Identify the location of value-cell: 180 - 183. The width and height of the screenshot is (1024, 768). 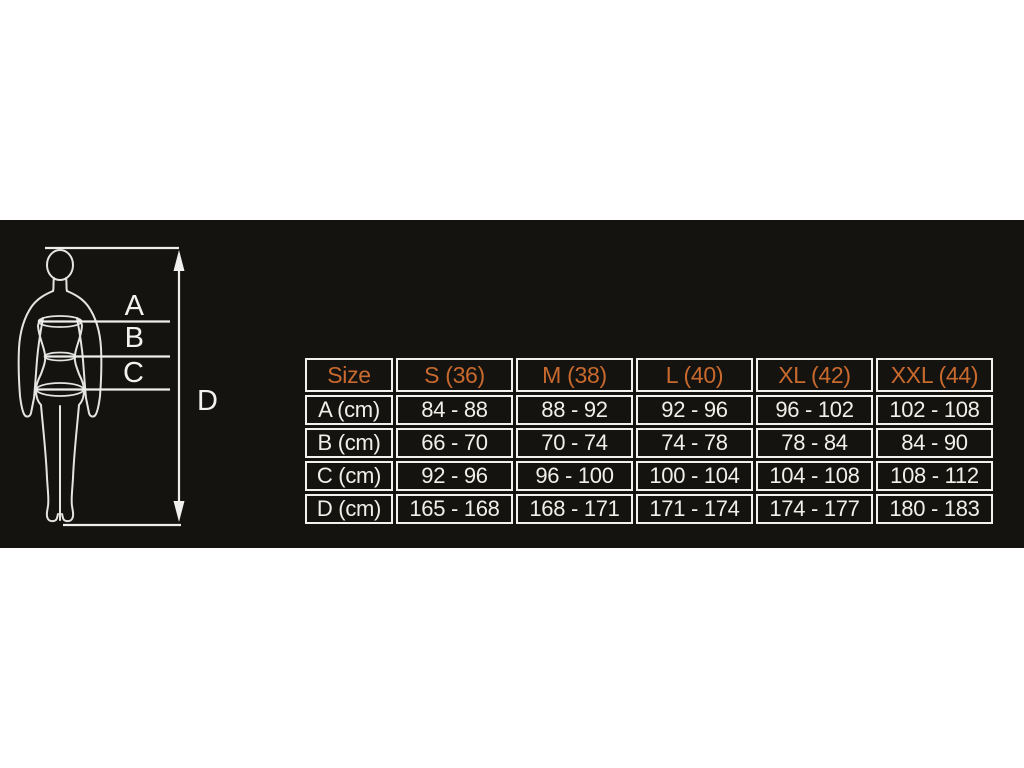
(934, 509).